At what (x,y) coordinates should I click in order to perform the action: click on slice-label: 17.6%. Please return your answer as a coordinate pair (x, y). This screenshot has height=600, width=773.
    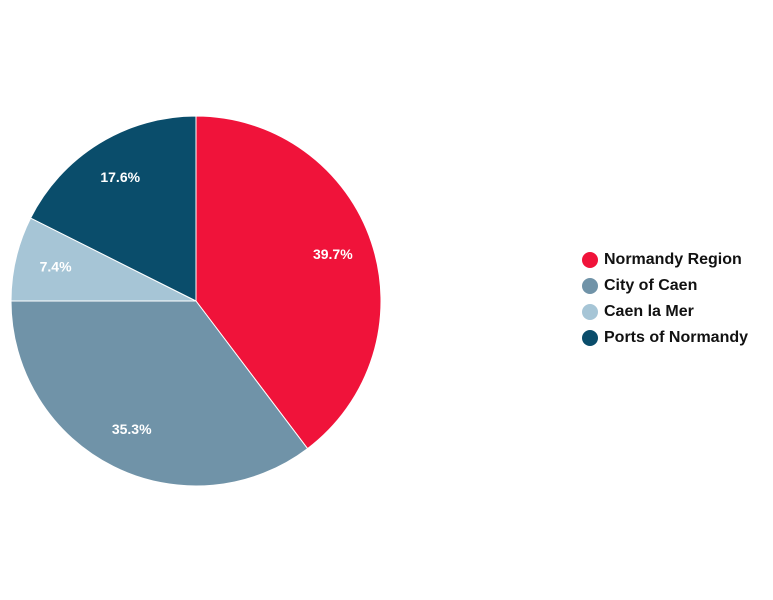
    Looking at the image, I should click on (120, 177).